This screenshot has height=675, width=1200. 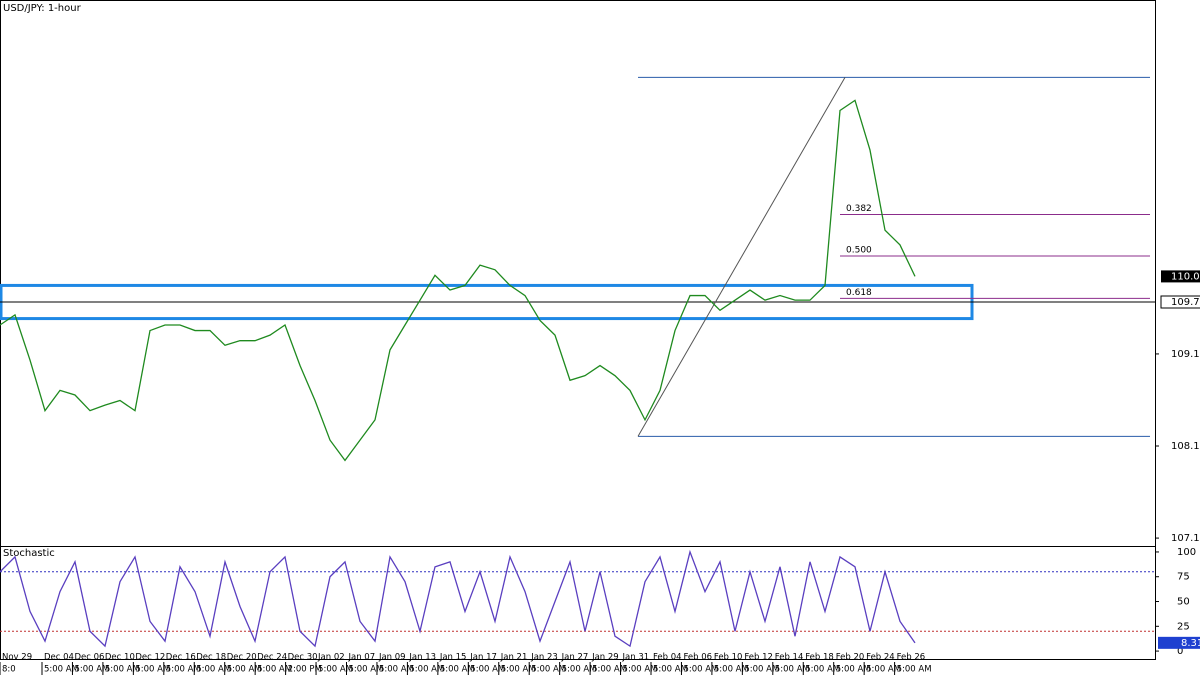 What do you see at coordinates (1185, 446) in the screenshot?
I see `y-tick-label: 108.186` at bounding box center [1185, 446].